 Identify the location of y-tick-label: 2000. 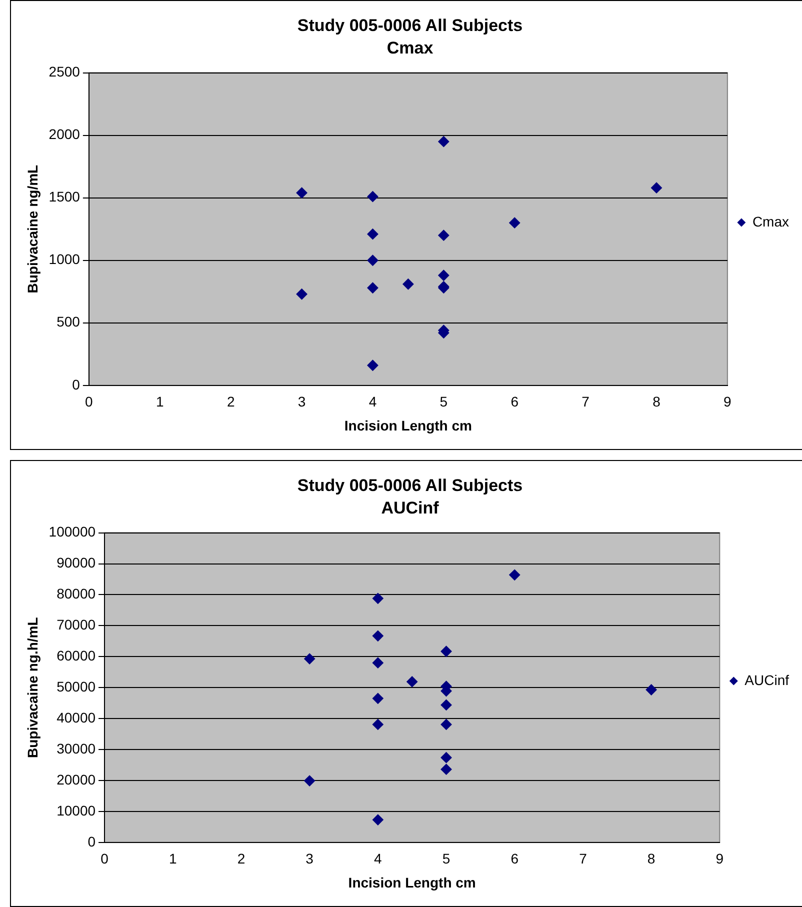
(64, 134).